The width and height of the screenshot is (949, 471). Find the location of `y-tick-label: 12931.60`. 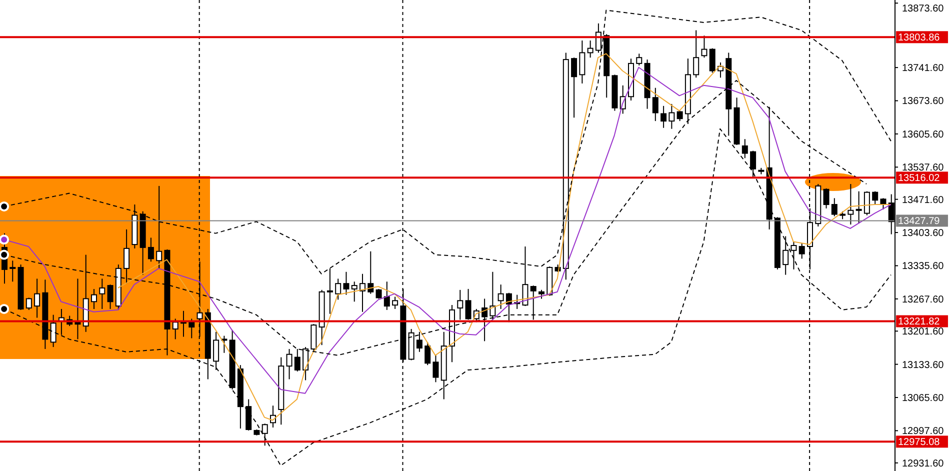

y-tick-label: 12931.60 is located at coordinates (923, 464).